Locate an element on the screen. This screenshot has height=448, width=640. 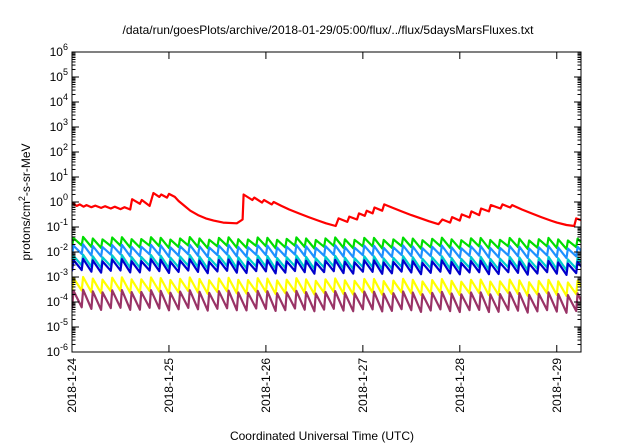
y-tick-exponent: 5 is located at coordinates (65, 72).